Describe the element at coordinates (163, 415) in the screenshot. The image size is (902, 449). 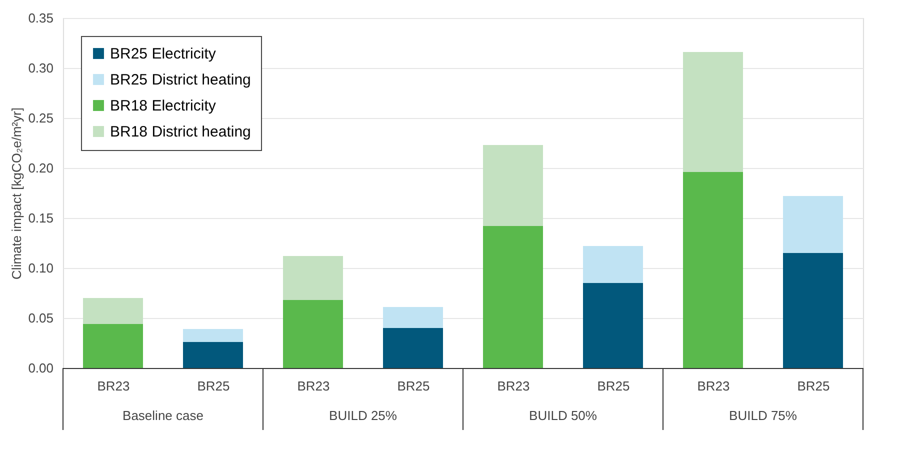
I see `text: Baseline case` at that location.